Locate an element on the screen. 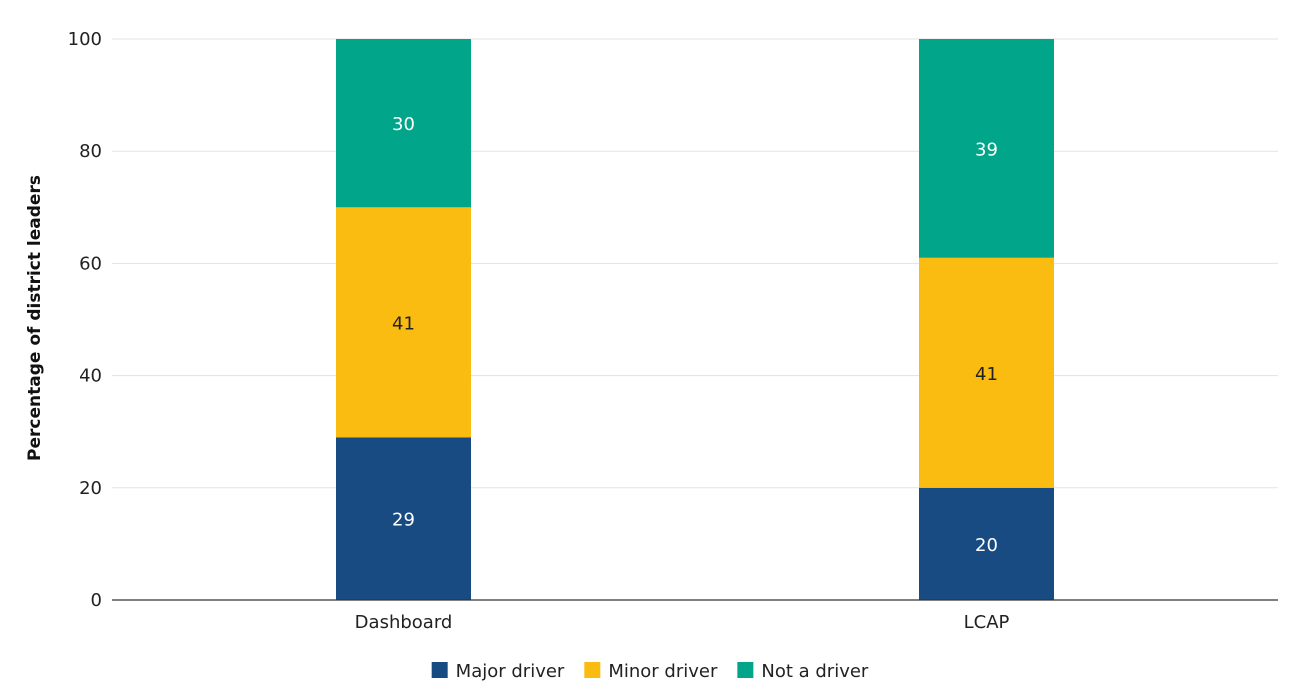  y-tick-label: 40 is located at coordinates (90, 376).